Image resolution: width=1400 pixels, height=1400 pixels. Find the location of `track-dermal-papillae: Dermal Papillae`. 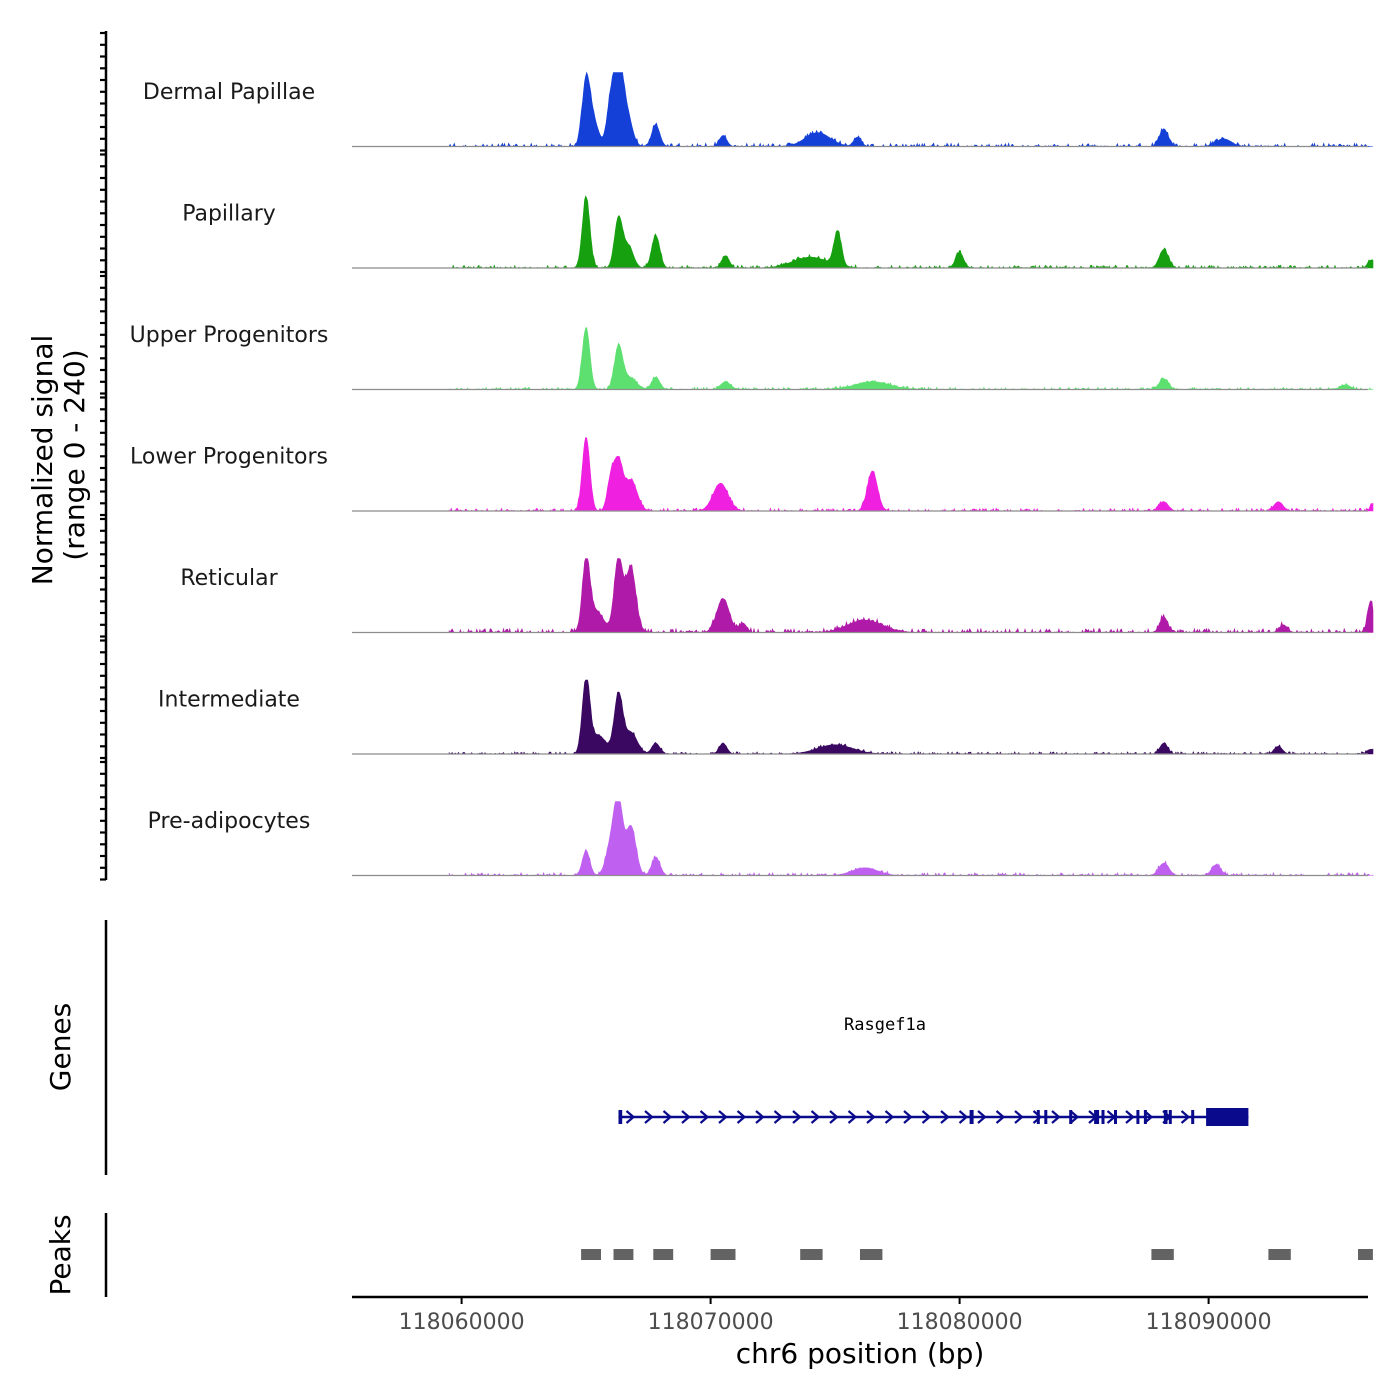

track-dermal-papillae: Dermal Papillae is located at coordinates (758, 109).